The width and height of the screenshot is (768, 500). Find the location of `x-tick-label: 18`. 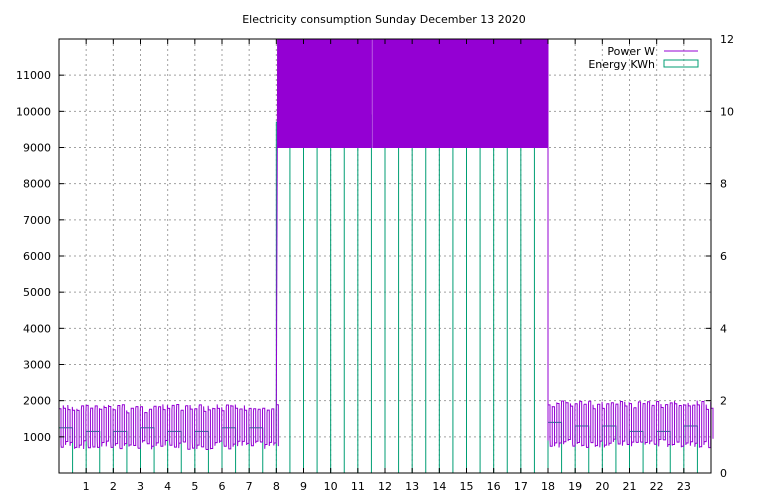

x-tick-label: 18 is located at coordinates (548, 486).